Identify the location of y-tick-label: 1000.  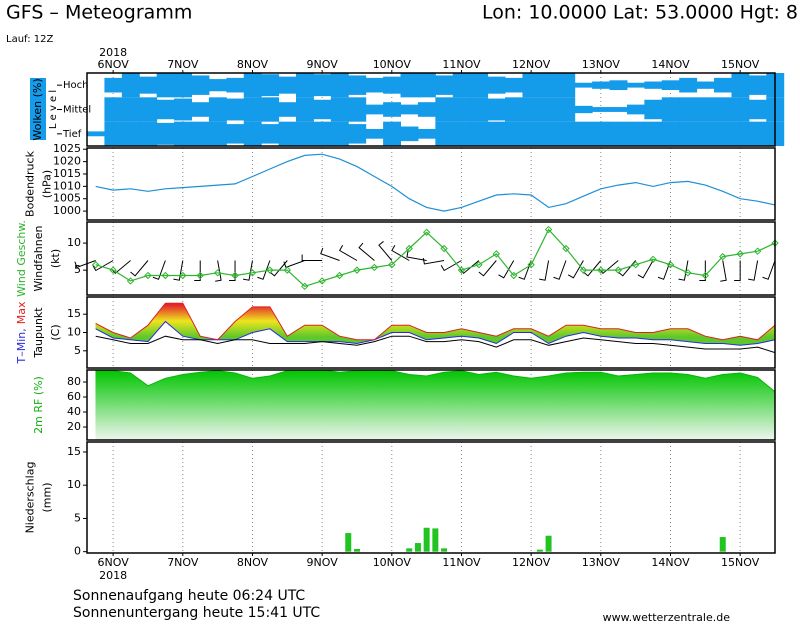
(67, 210).